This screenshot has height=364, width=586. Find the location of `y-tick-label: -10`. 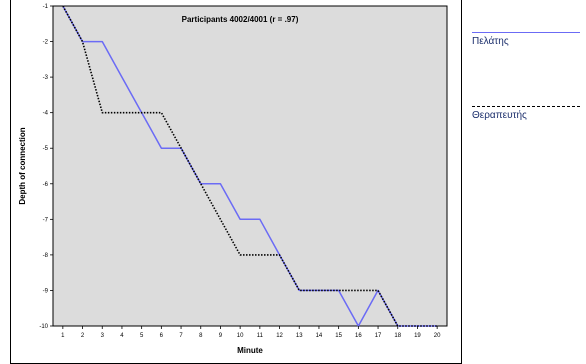

y-tick-label: -10 is located at coordinates (43, 327).